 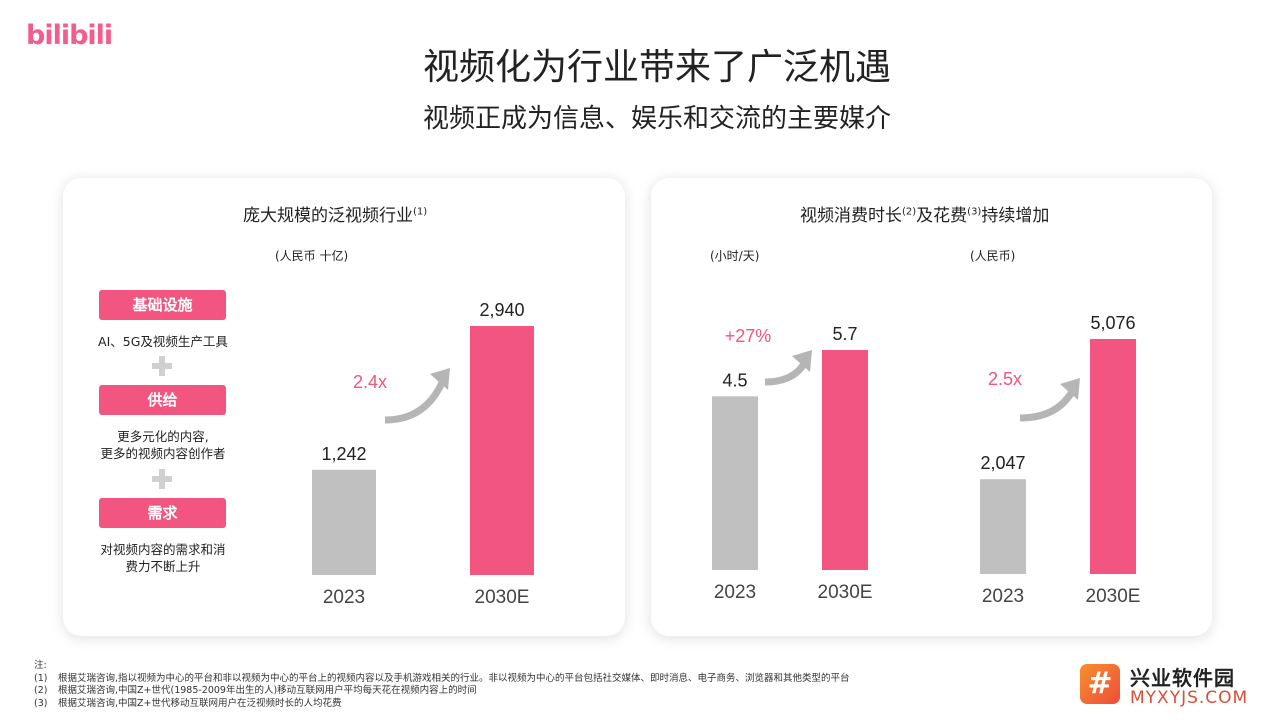 What do you see at coordinates (423, 454) in the screenshot?
I see `industry-size-chart: 1,242 2023 2,940 2030E 2.4x` at bounding box center [423, 454].